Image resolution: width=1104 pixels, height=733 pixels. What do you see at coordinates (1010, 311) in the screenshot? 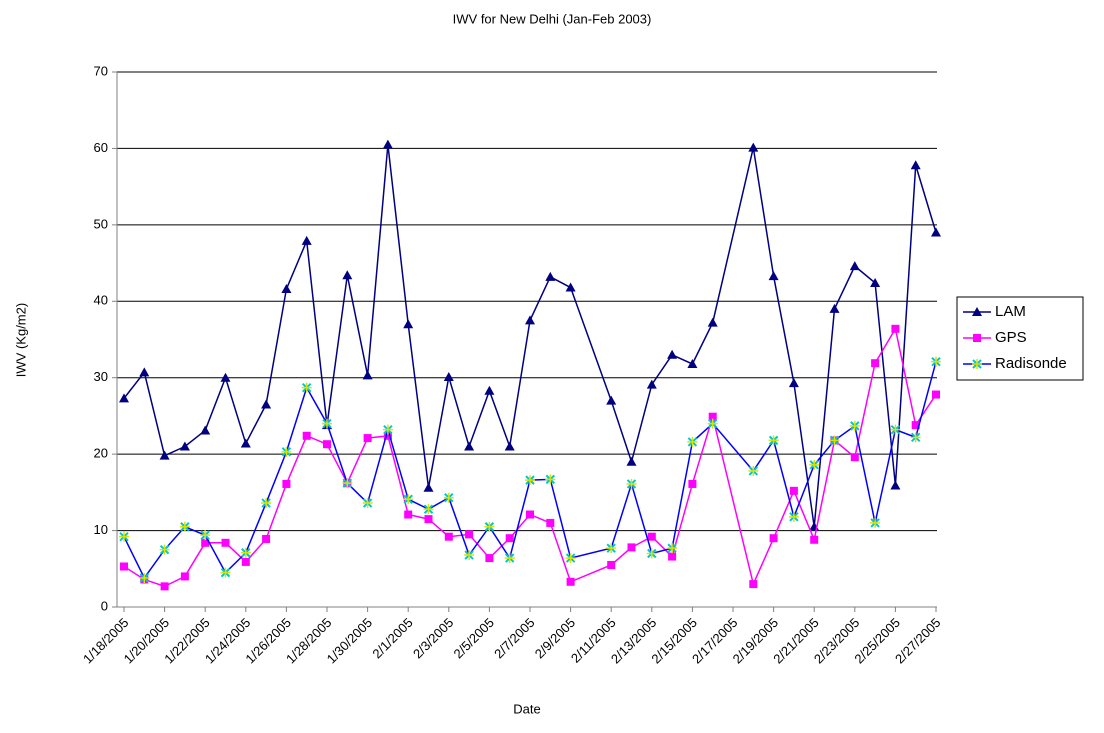
I see `legend-label: LAM` at bounding box center [1010, 311].